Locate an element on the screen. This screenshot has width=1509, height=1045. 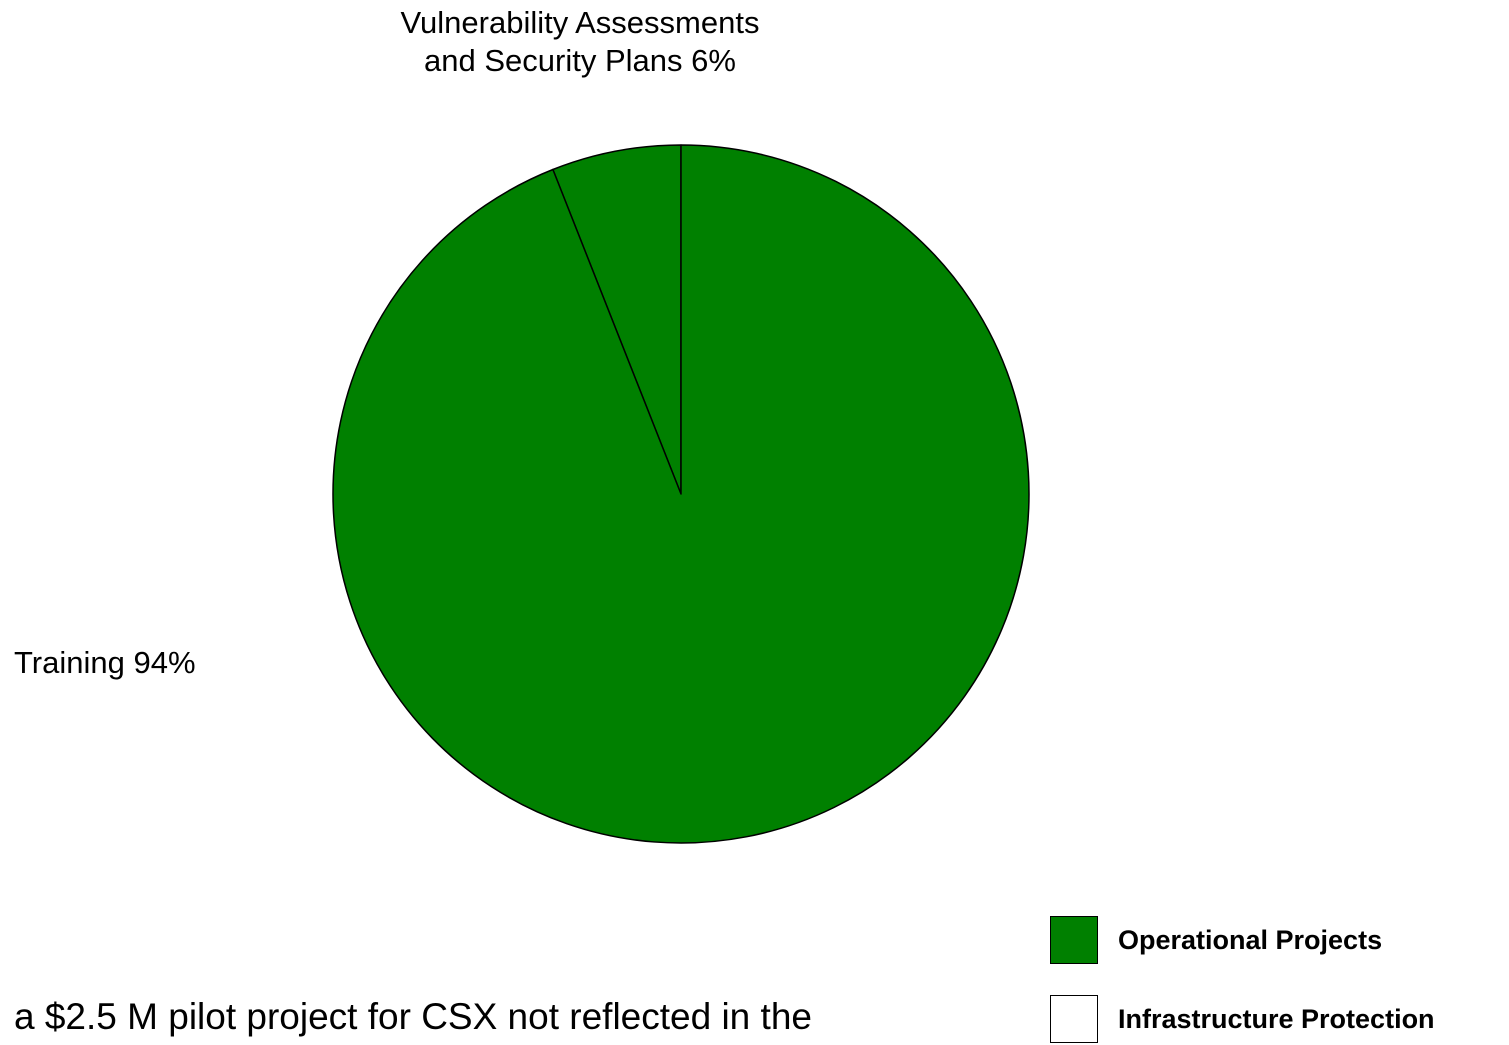
legend-label-infrastructure-protection: Infrastructure Protection is located at coordinates (1276, 1019).